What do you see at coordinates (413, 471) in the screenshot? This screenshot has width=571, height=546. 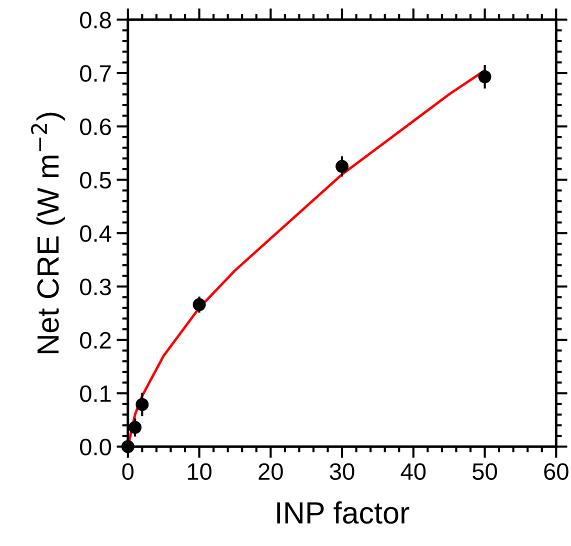 I see `x-tick-label: 40` at bounding box center [413, 471].